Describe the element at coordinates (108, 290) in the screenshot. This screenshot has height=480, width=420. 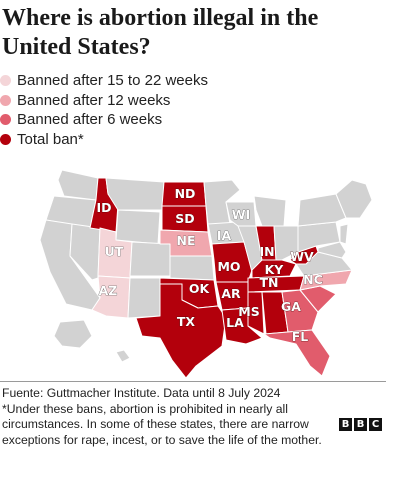
I see `label-az: AZ` at that location.